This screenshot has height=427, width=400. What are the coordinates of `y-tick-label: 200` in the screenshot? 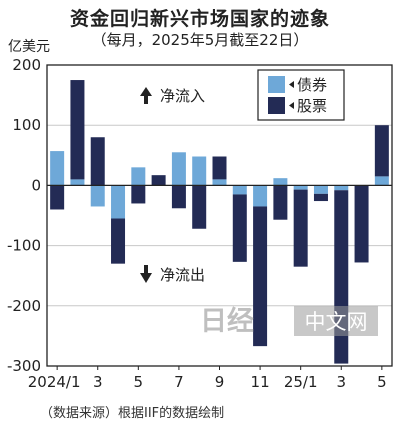 It's located at (26, 65).